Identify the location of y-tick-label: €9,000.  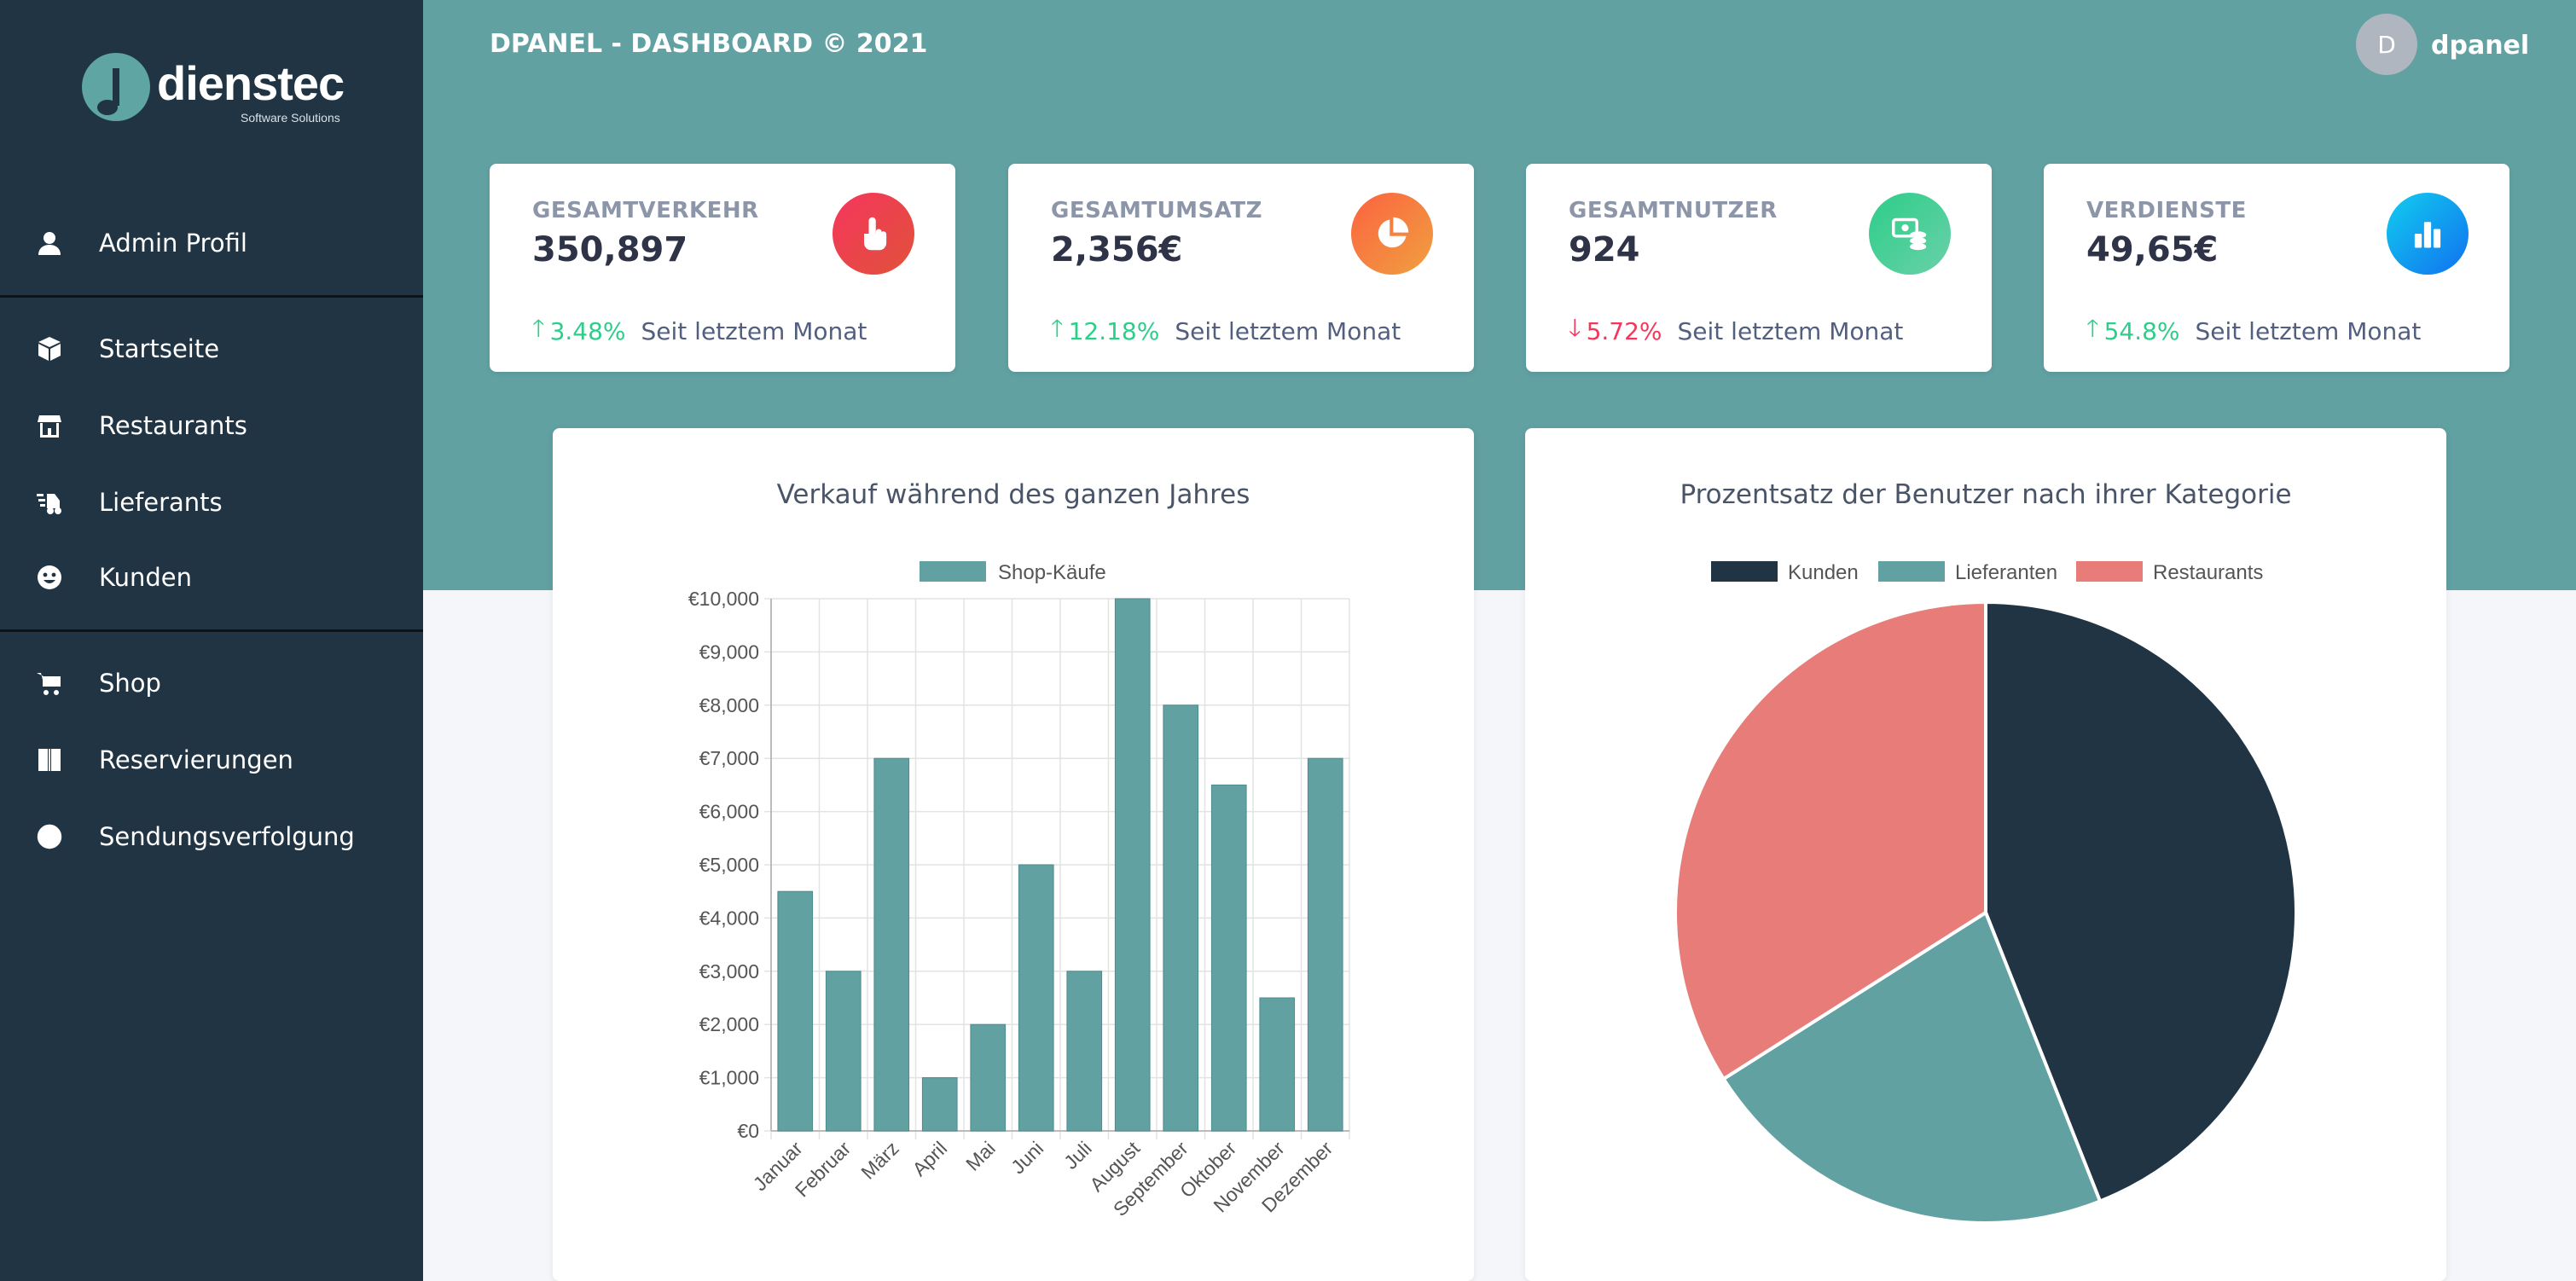
(729, 651).